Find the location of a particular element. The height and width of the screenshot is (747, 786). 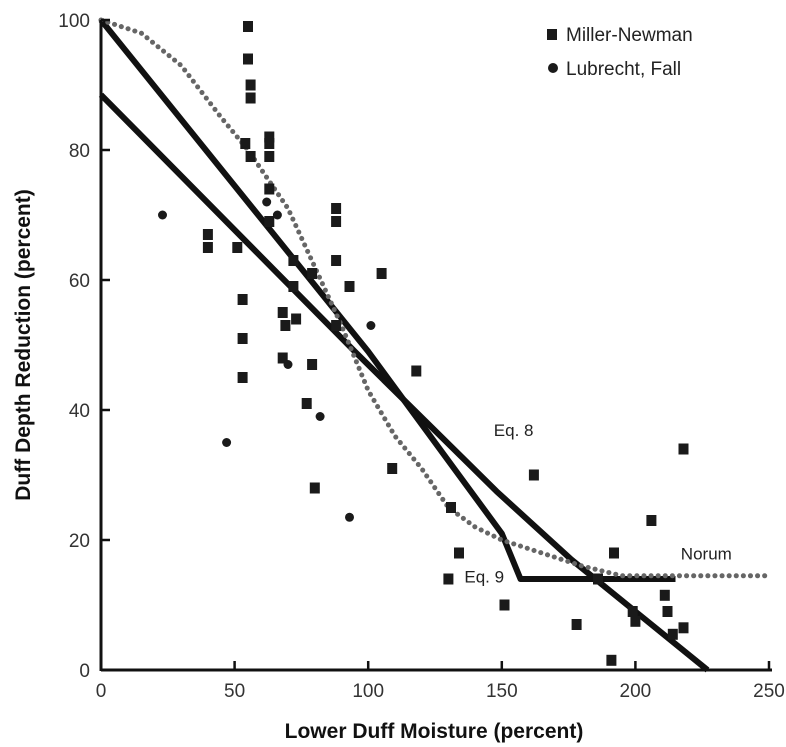

x-tick-label: 100 is located at coordinates (368, 691).